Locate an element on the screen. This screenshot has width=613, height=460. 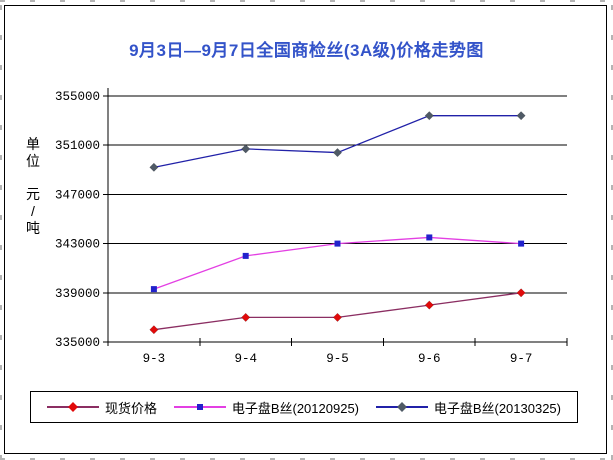
legend-item-eboard-20130325: 电子盘B丝(20130325) is located at coordinates (468, 407).